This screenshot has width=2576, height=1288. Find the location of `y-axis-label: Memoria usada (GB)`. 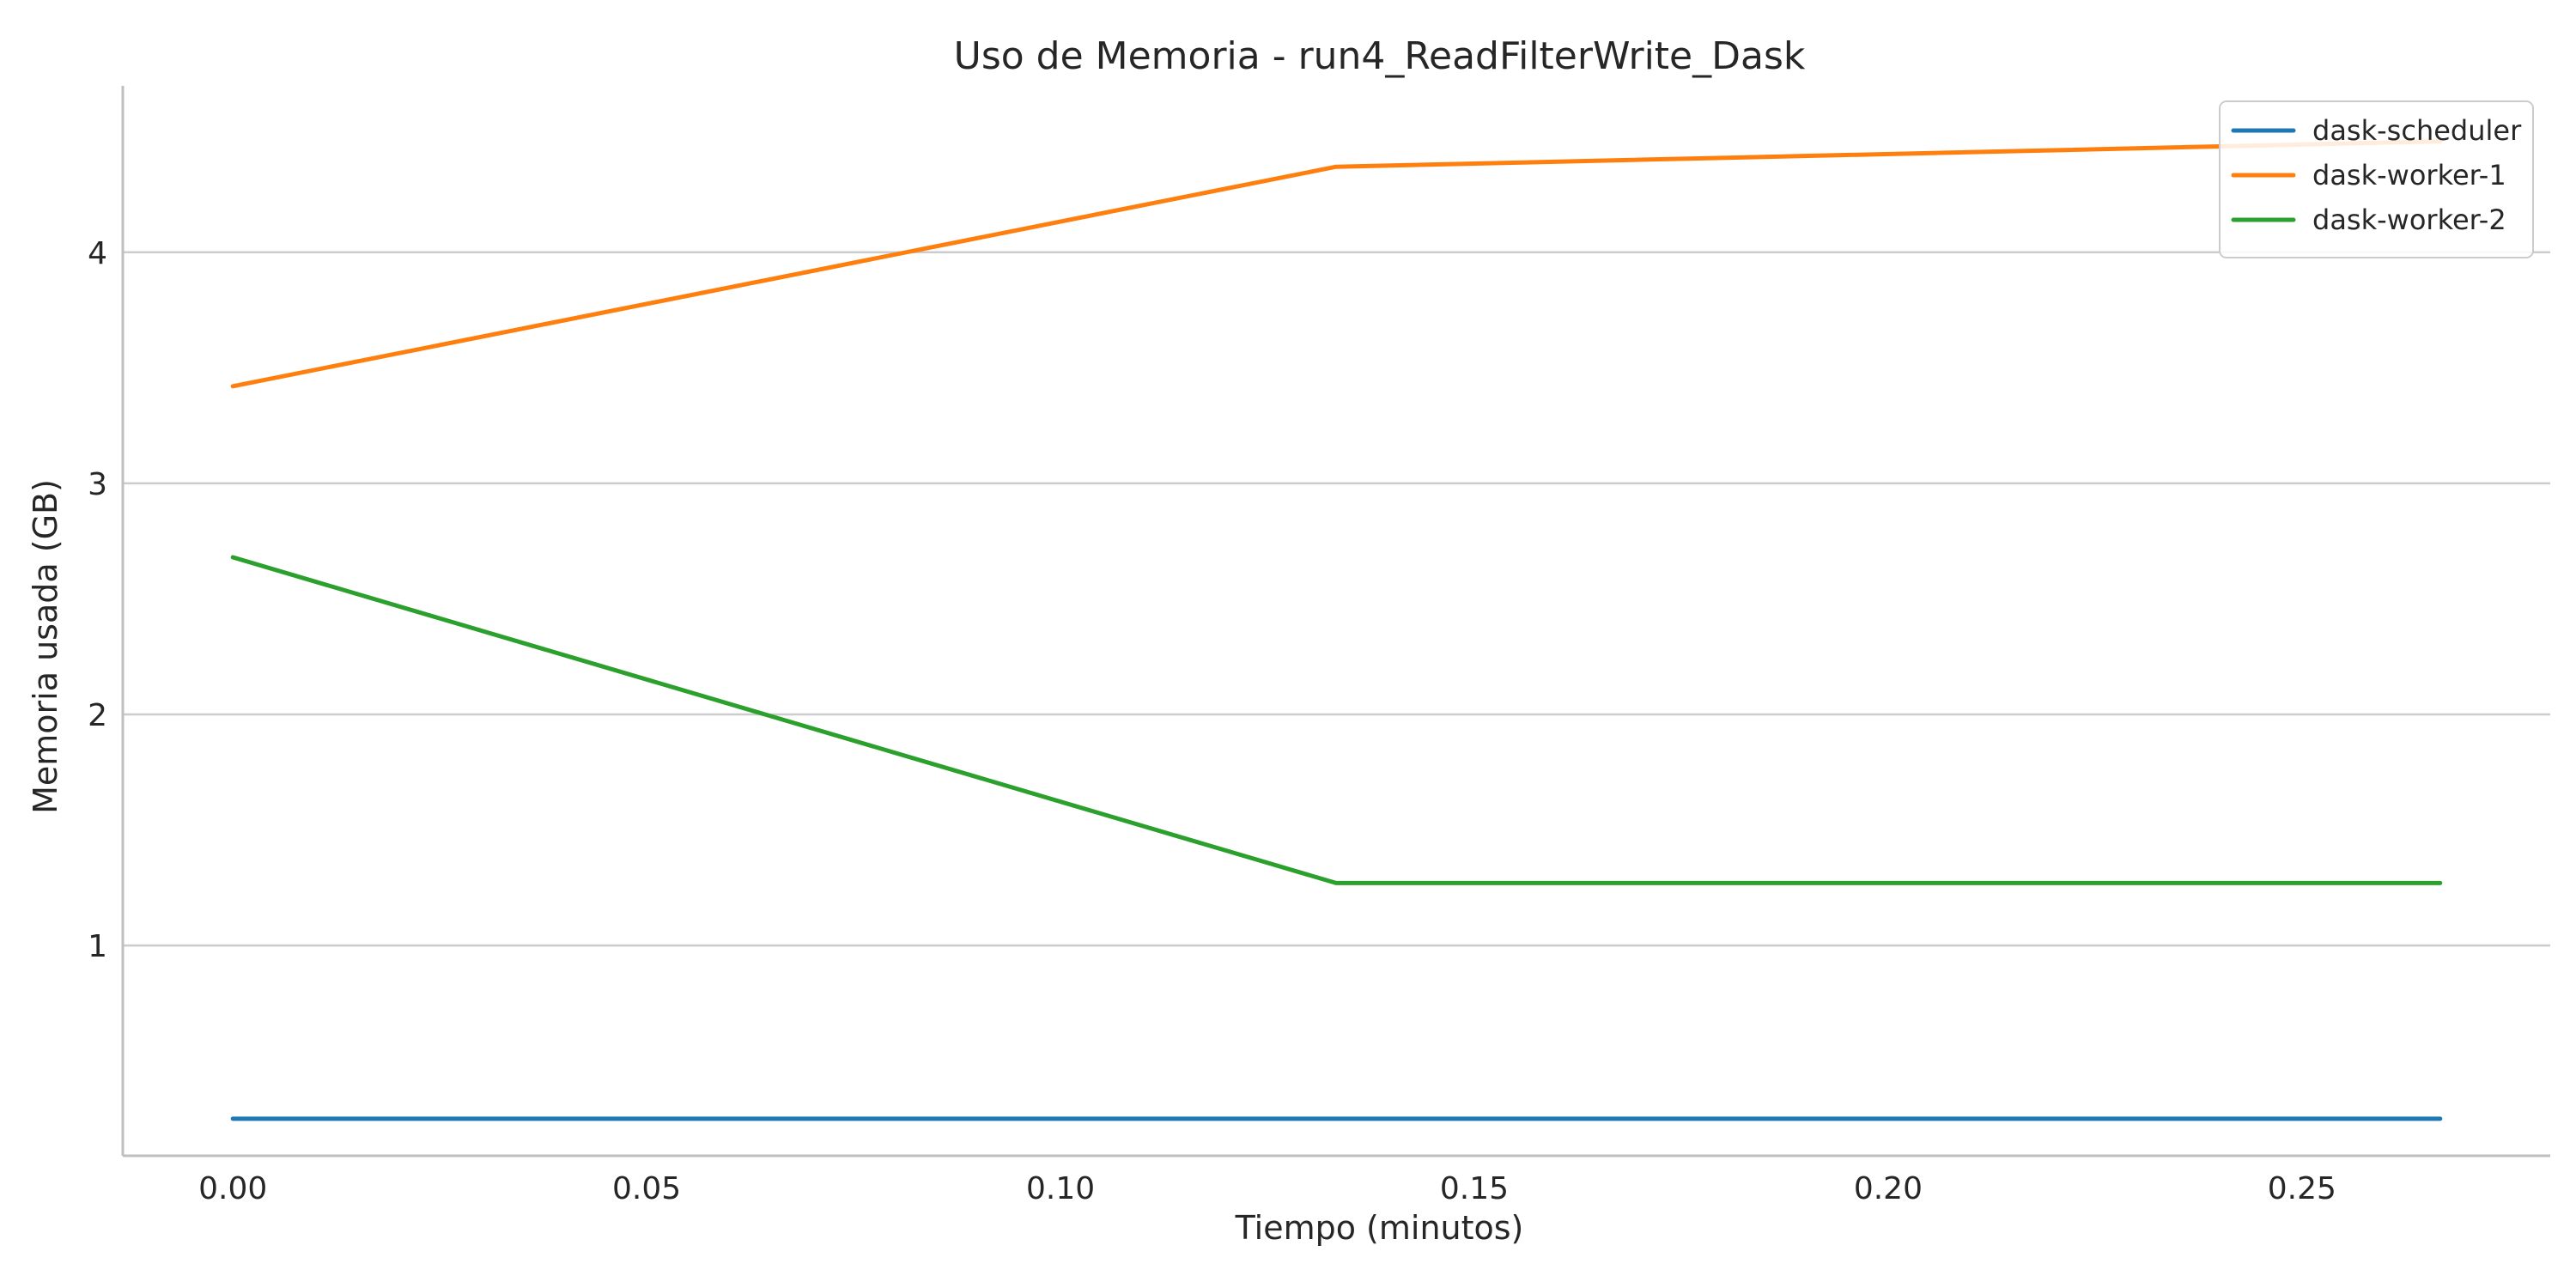

y-axis-label: Memoria usada (GB) is located at coordinates (45, 647).